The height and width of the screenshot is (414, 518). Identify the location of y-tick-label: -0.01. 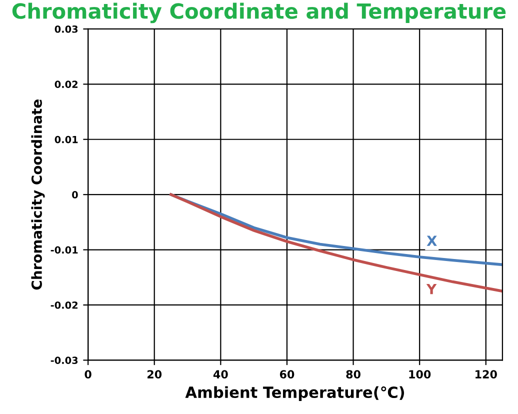
(64, 250).